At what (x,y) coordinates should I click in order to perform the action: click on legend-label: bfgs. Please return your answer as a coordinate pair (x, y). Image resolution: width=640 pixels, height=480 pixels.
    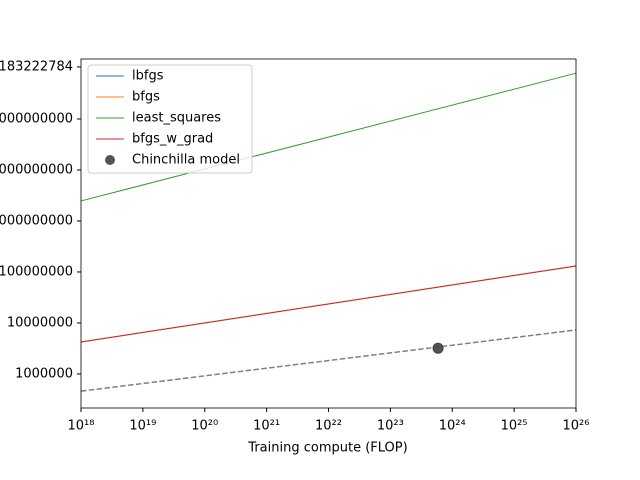
    Looking at the image, I should click on (146, 97).